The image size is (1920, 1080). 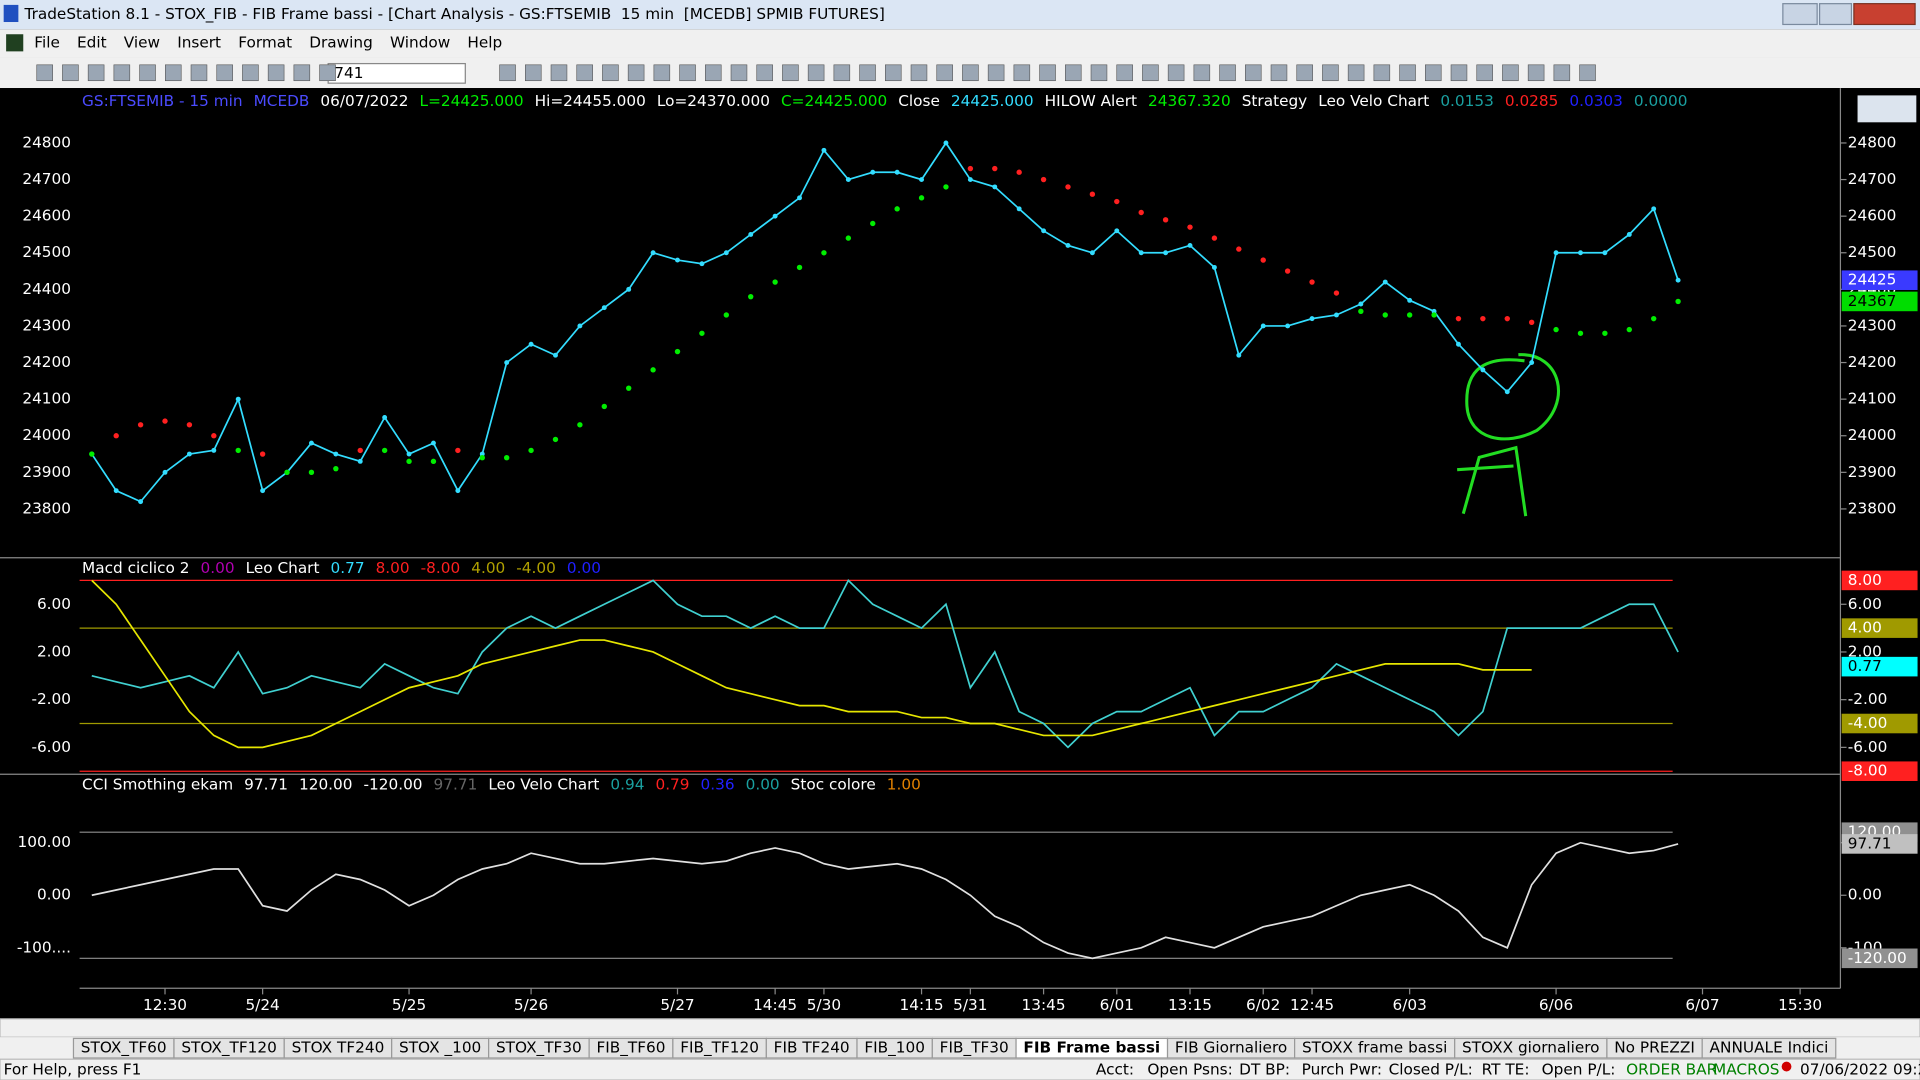 What do you see at coordinates (199, 42) in the screenshot?
I see `menu-item: Insert` at bounding box center [199, 42].